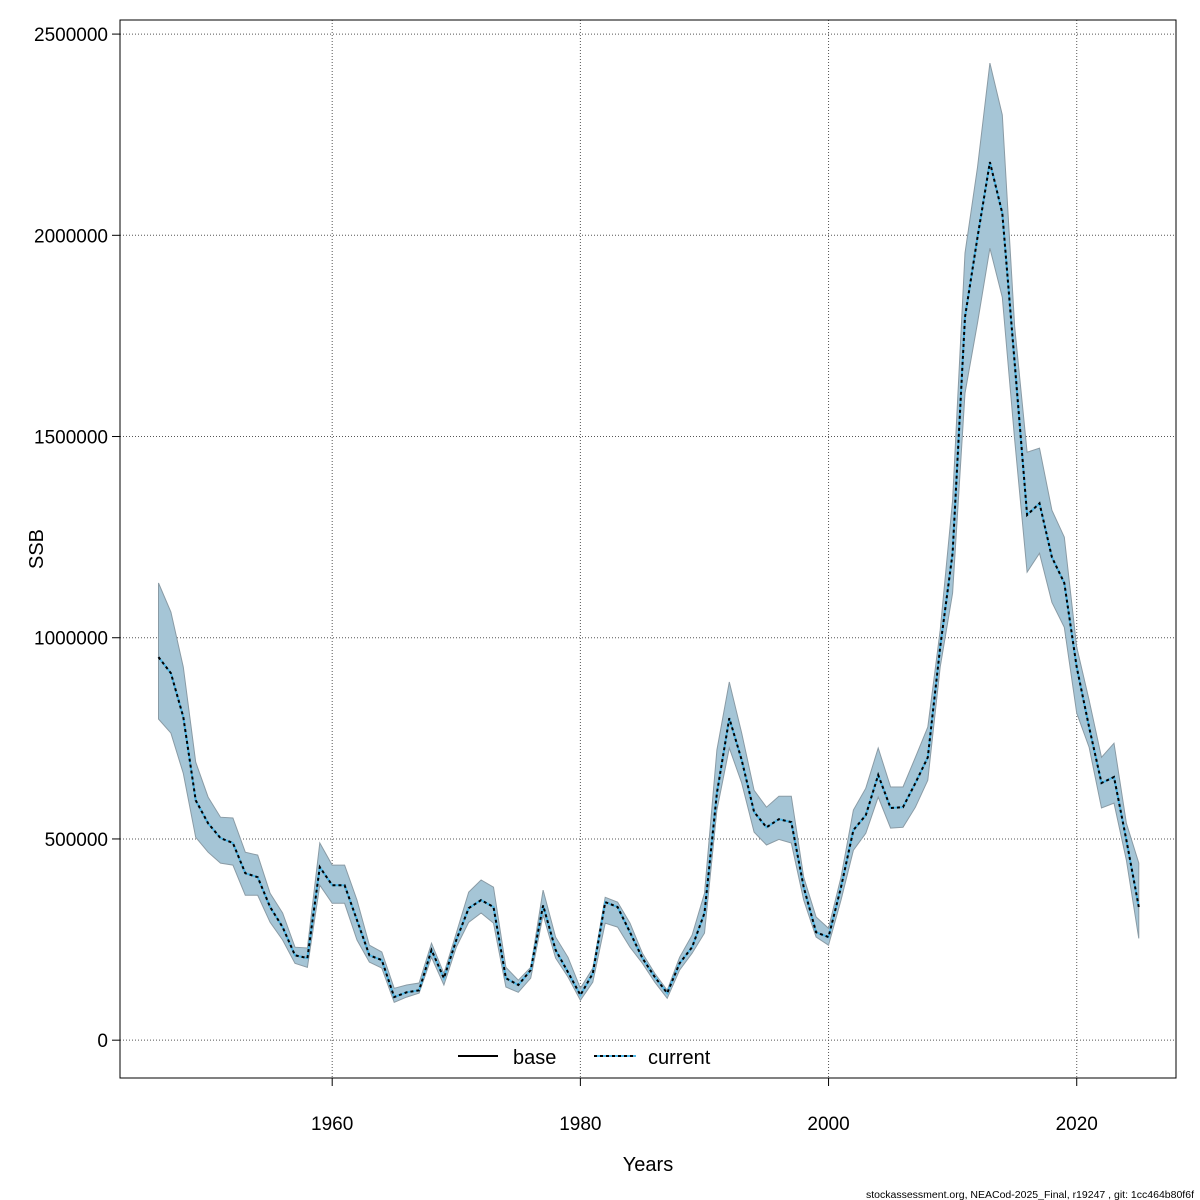  I want to click on y-tick-label: 1000000, so click(71, 639).